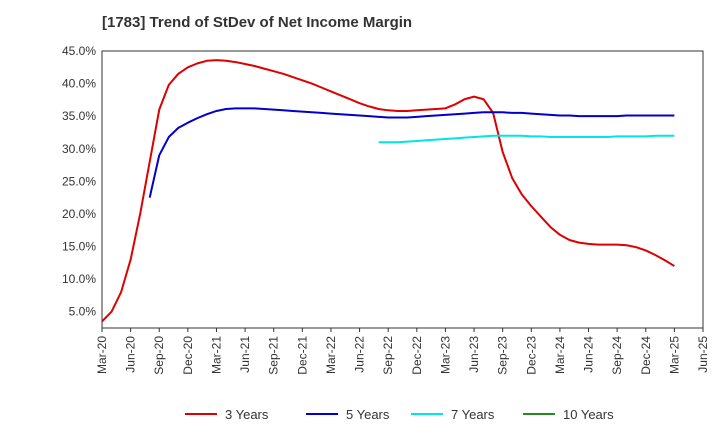 This screenshot has height=440, width=720. Describe the element at coordinates (83, 312) in the screenshot. I see `y-tick-label: 5.0%` at that location.